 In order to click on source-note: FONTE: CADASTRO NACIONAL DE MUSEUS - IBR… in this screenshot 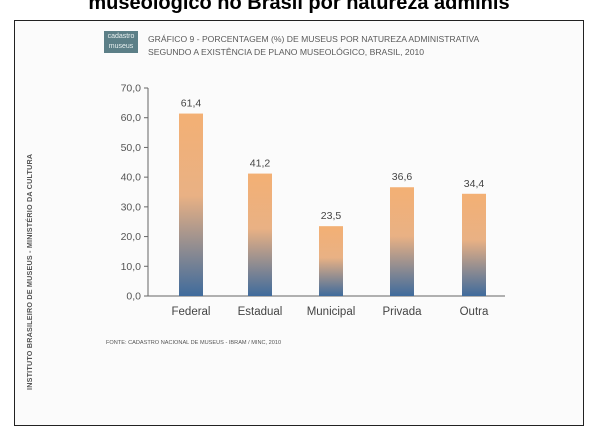, I will do `click(194, 343)`.